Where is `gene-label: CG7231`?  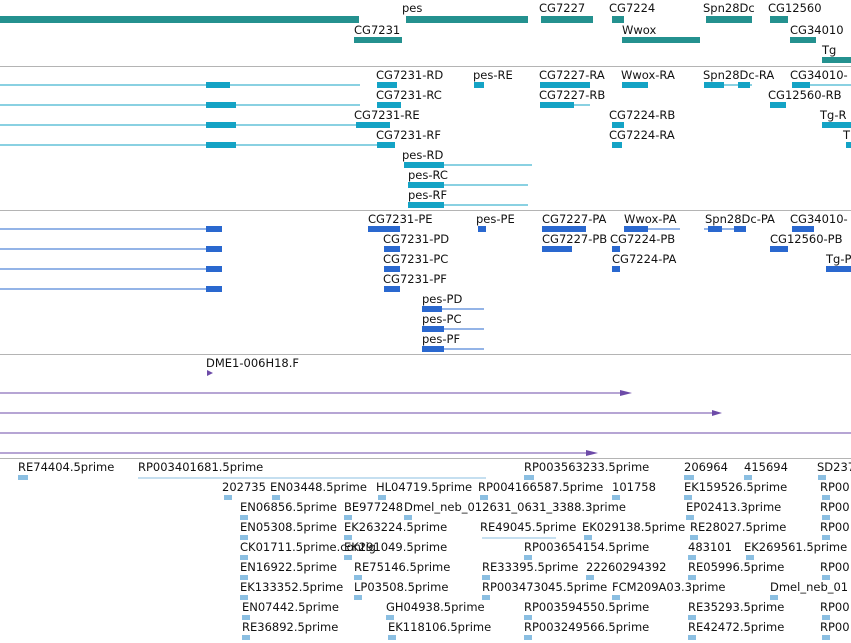
gene-label: CG7231 is located at coordinates (377, 30).